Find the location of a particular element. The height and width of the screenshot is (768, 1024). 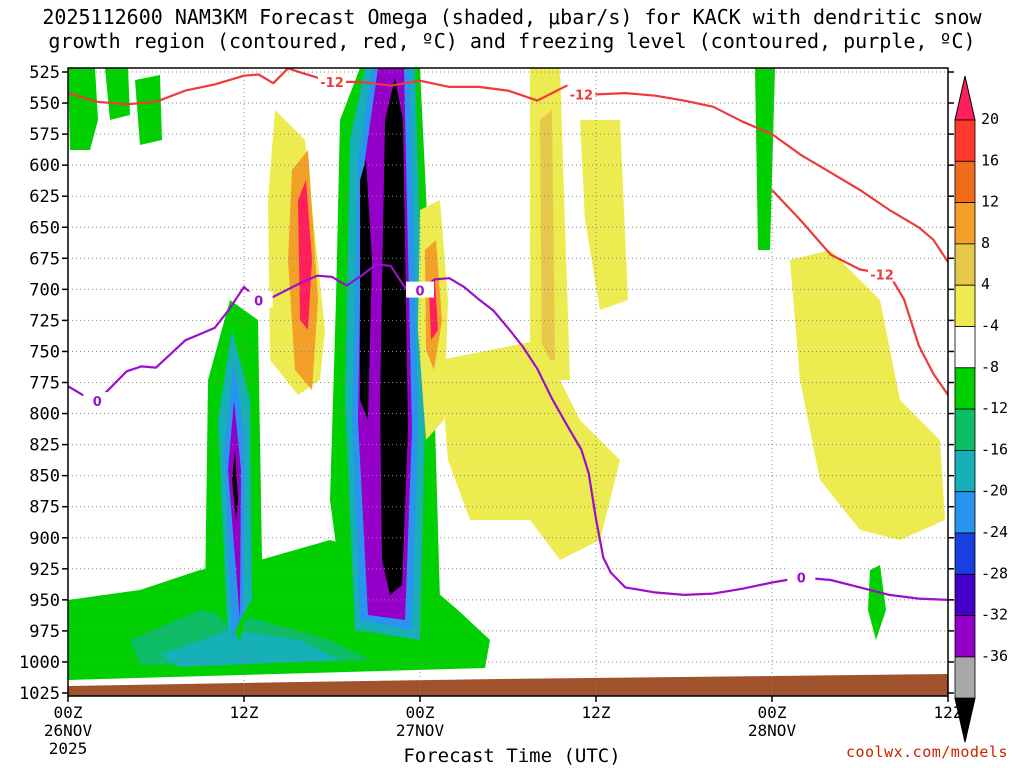

colorbar-label: 12 is located at coordinates (990, 202).